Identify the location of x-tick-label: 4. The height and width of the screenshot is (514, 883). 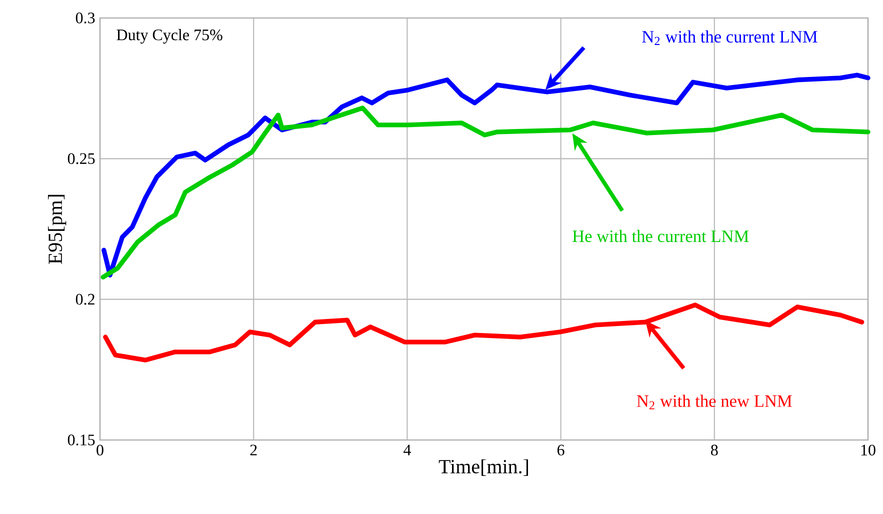
(407, 450).